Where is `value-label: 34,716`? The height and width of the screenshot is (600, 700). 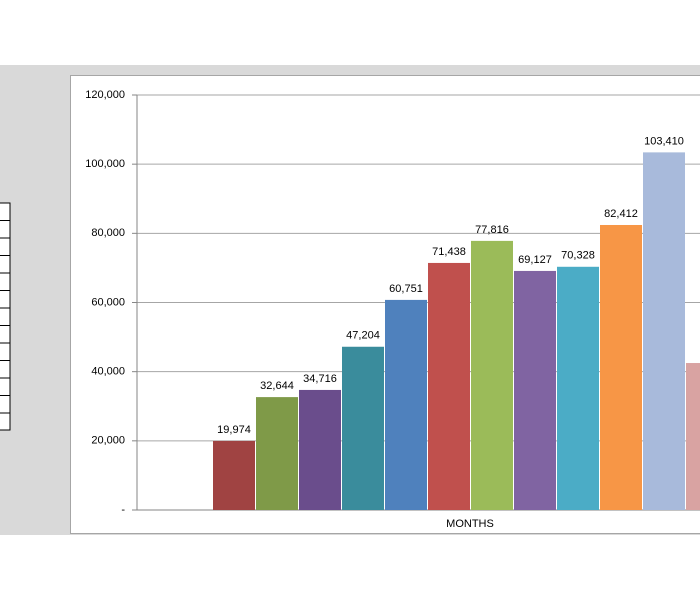
value-label: 34,716 is located at coordinates (320, 379).